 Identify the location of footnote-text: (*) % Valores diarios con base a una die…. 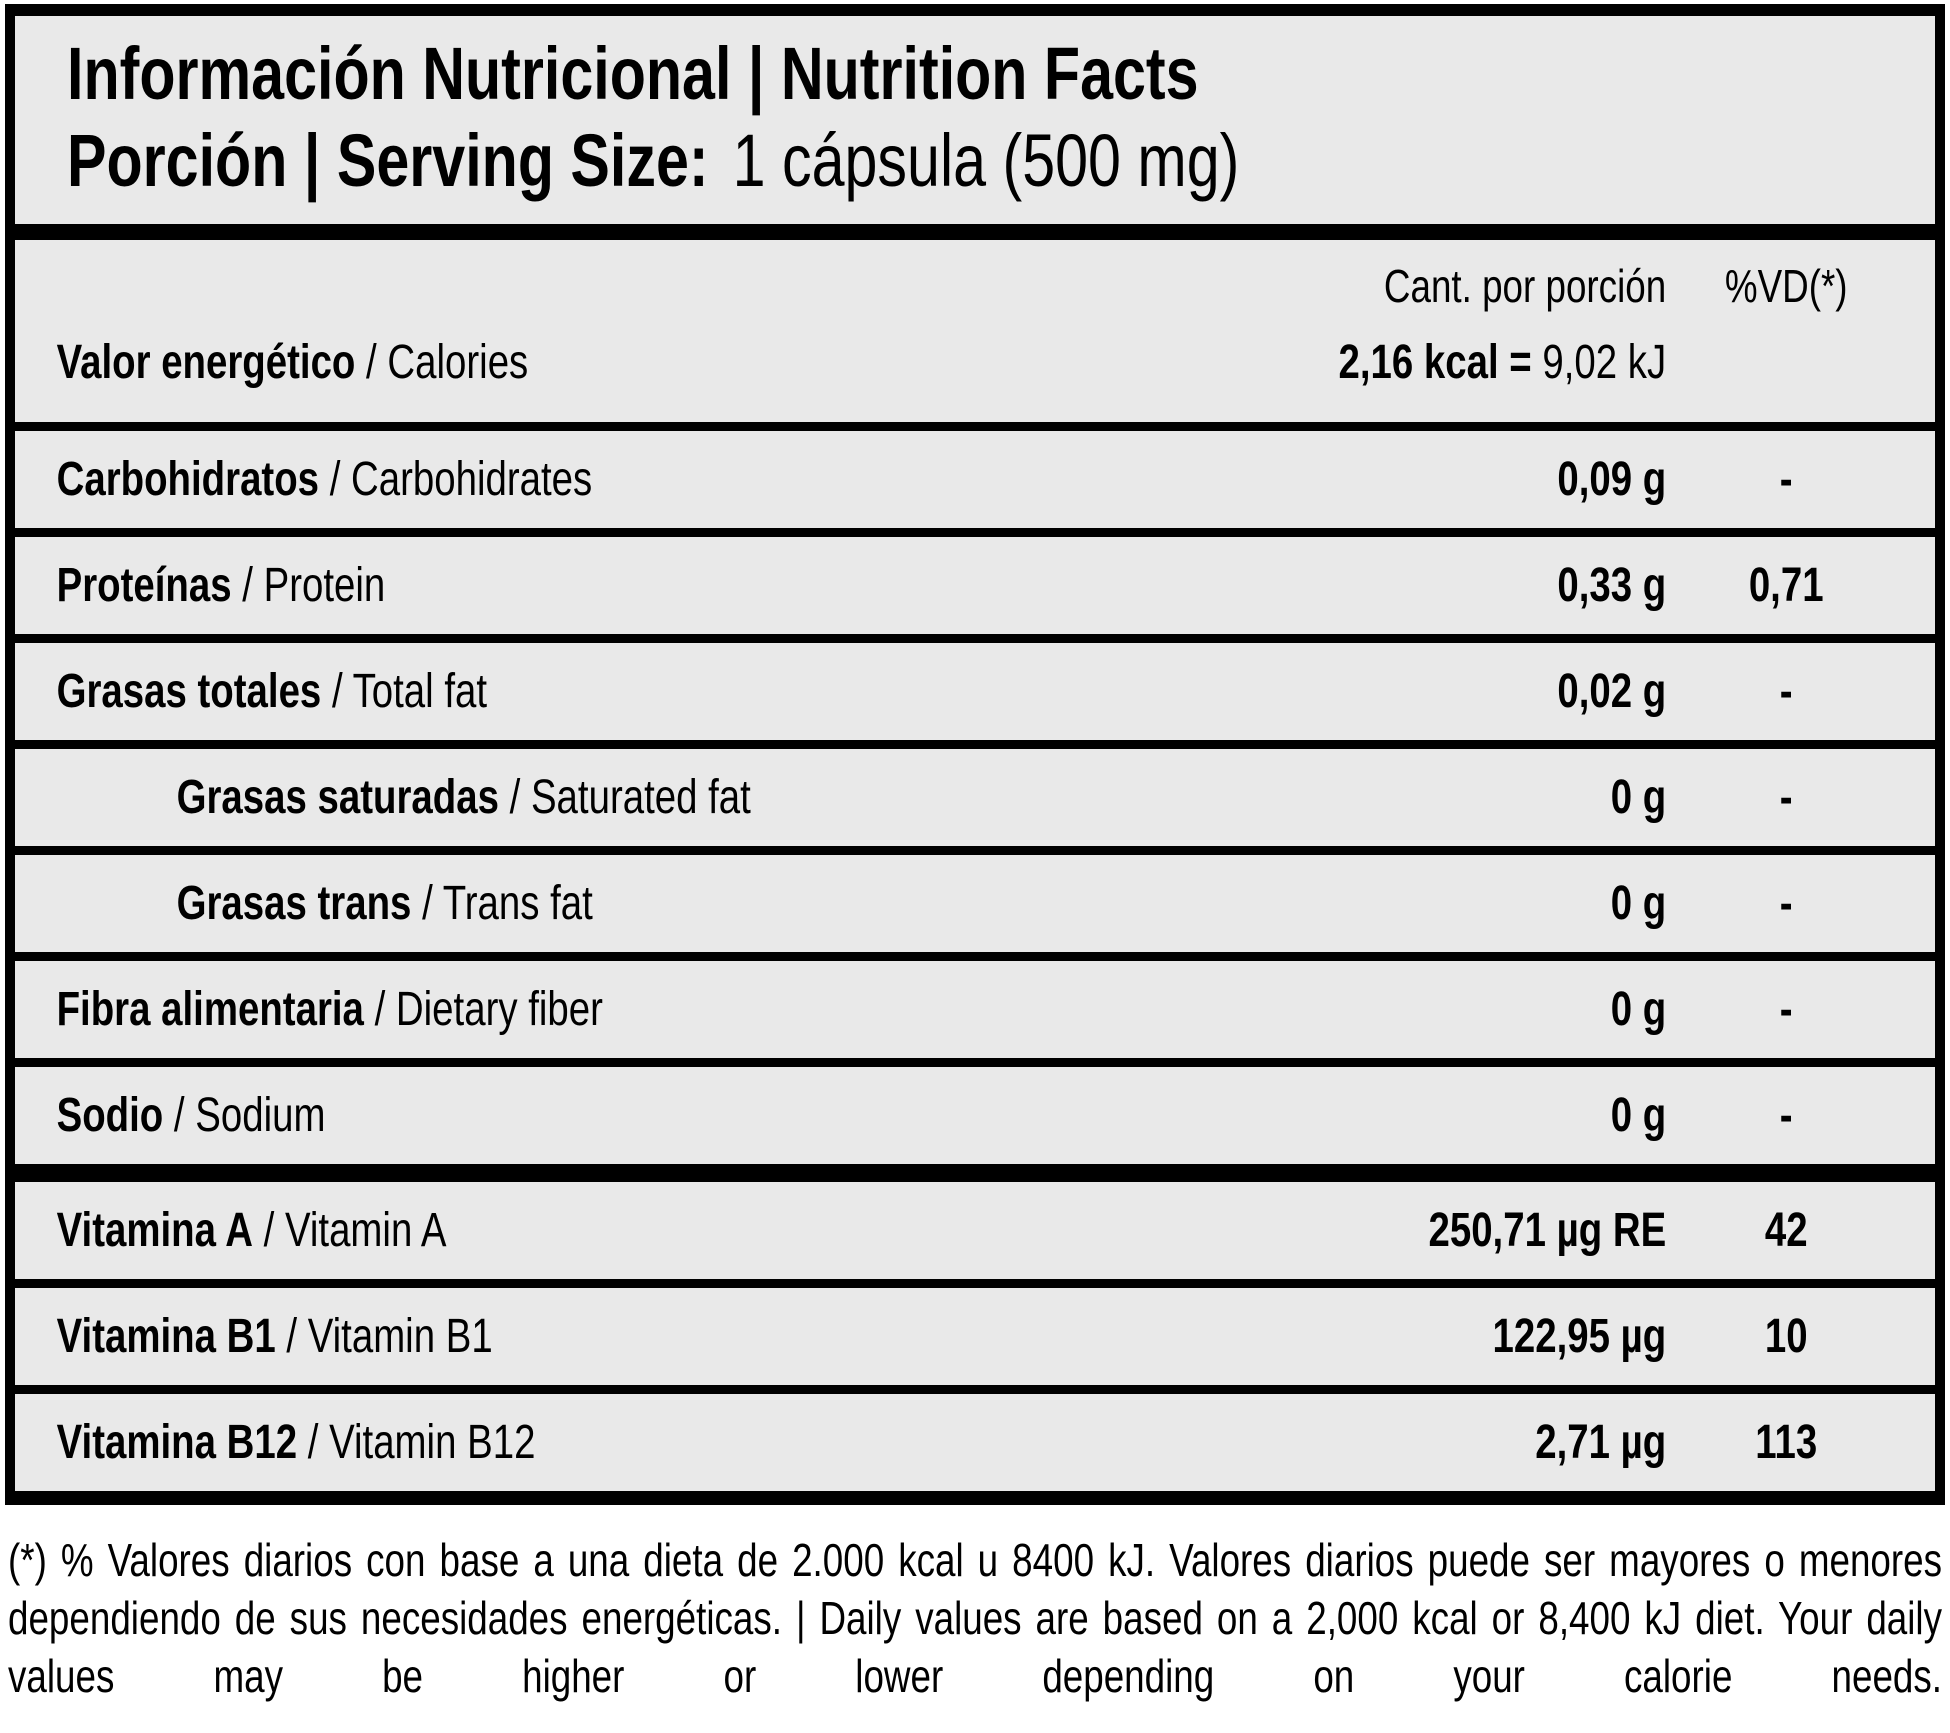
(975, 1618).